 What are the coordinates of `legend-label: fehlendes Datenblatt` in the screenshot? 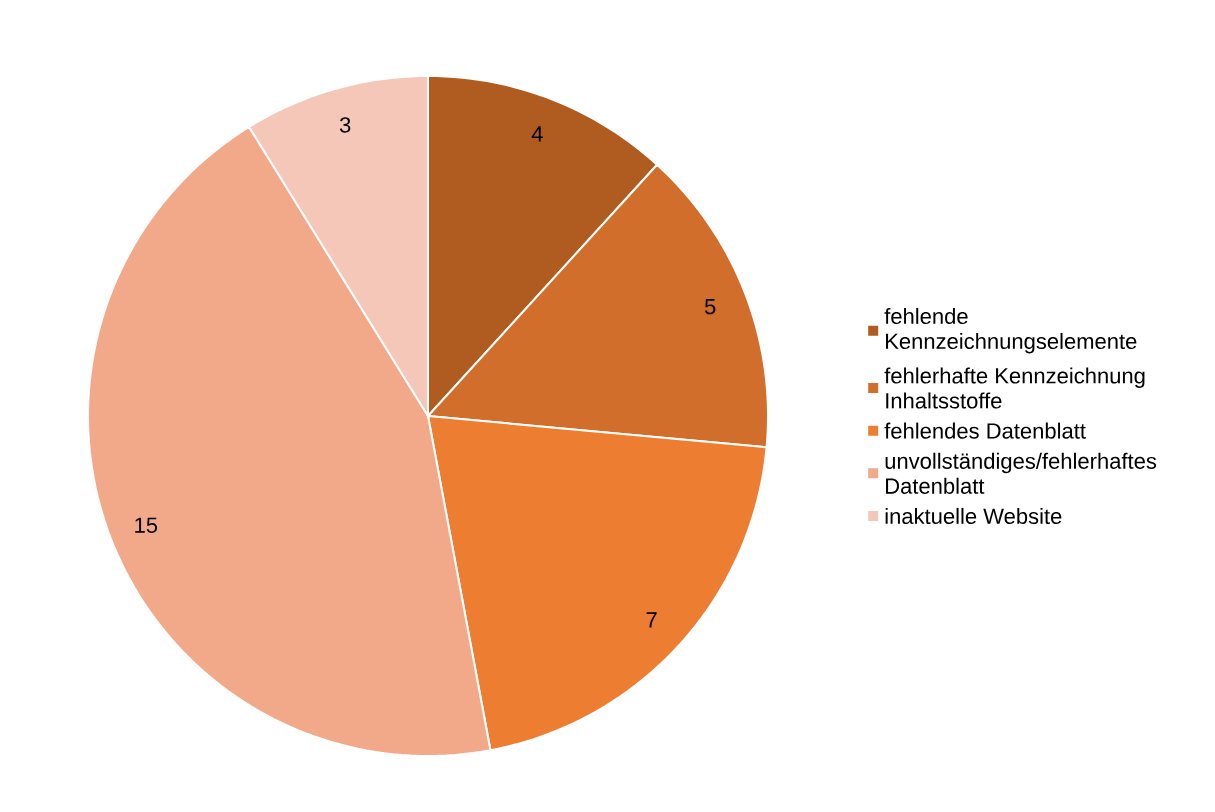 It's located at (985, 430).